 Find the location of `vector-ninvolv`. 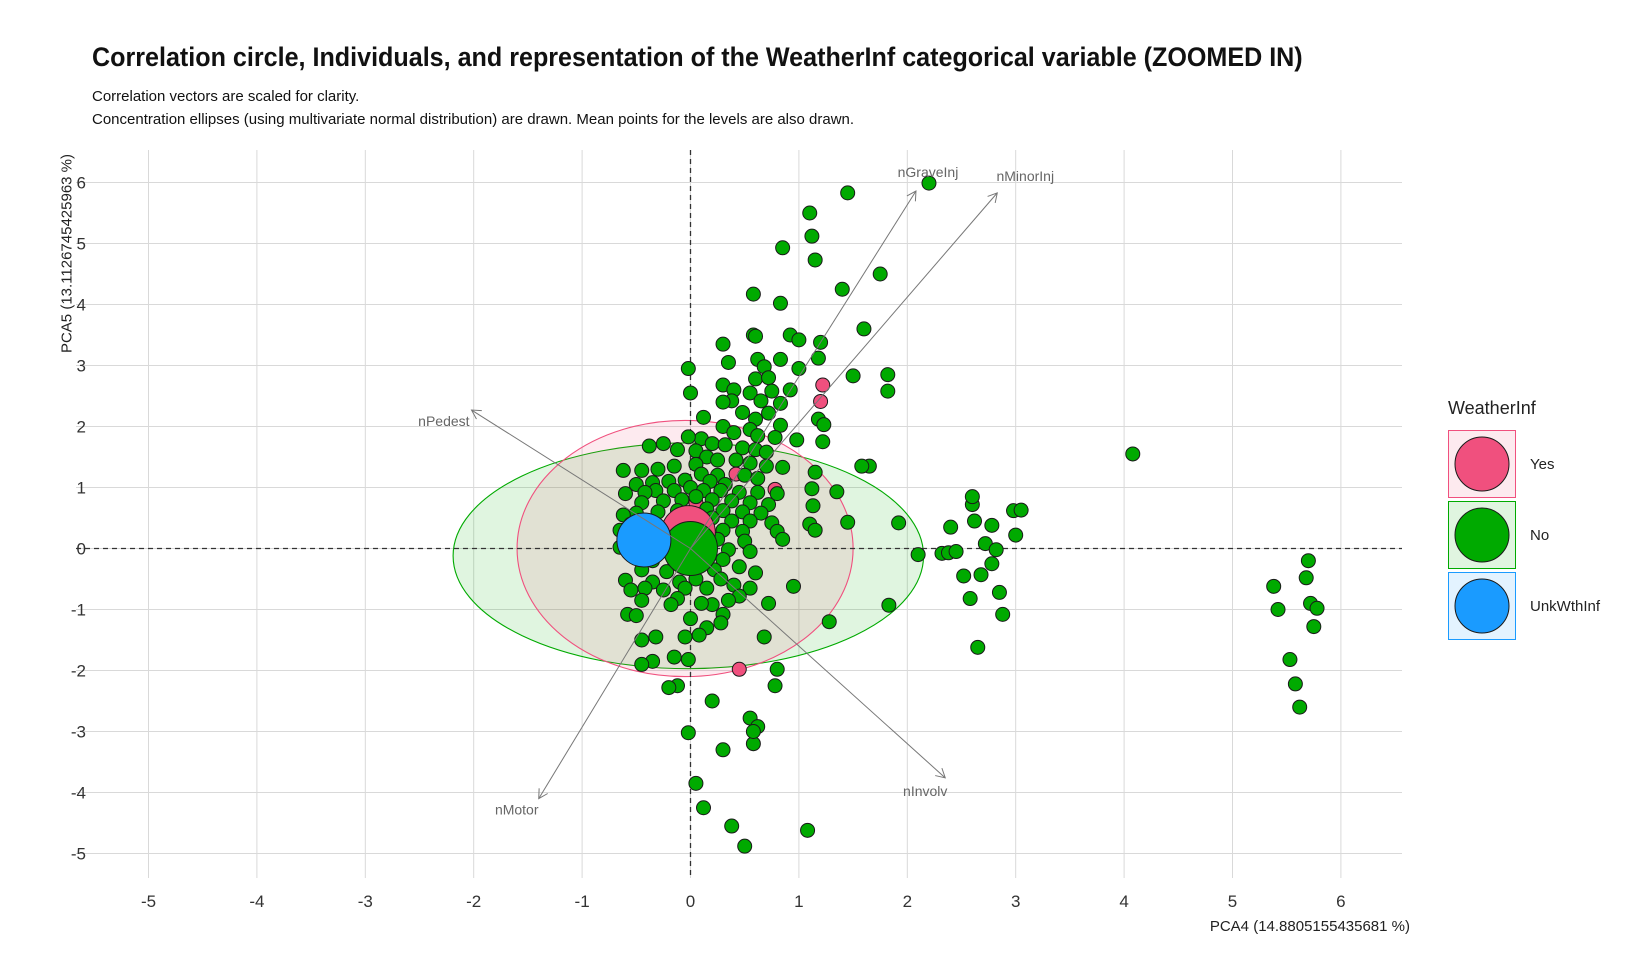

vector-ninvolv is located at coordinates (818, 663).